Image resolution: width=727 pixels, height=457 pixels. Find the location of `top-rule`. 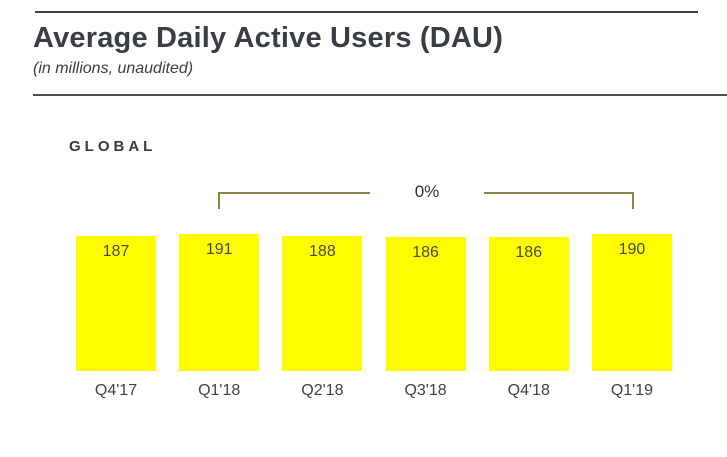

top-rule is located at coordinates (366, 12).